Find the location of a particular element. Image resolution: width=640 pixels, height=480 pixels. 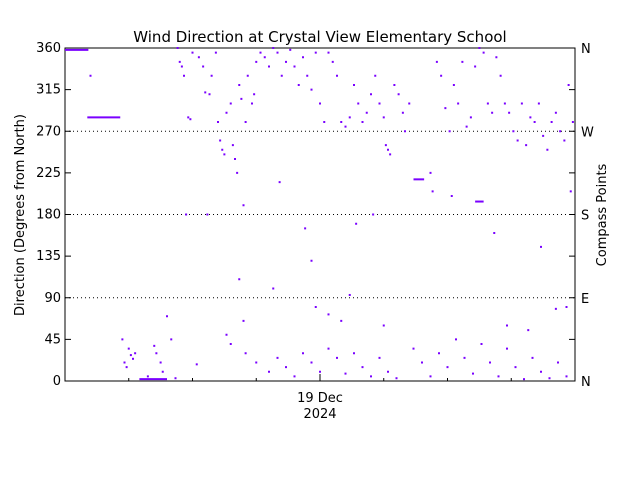

compass-label-90: E is located at coordinates (585, 299).